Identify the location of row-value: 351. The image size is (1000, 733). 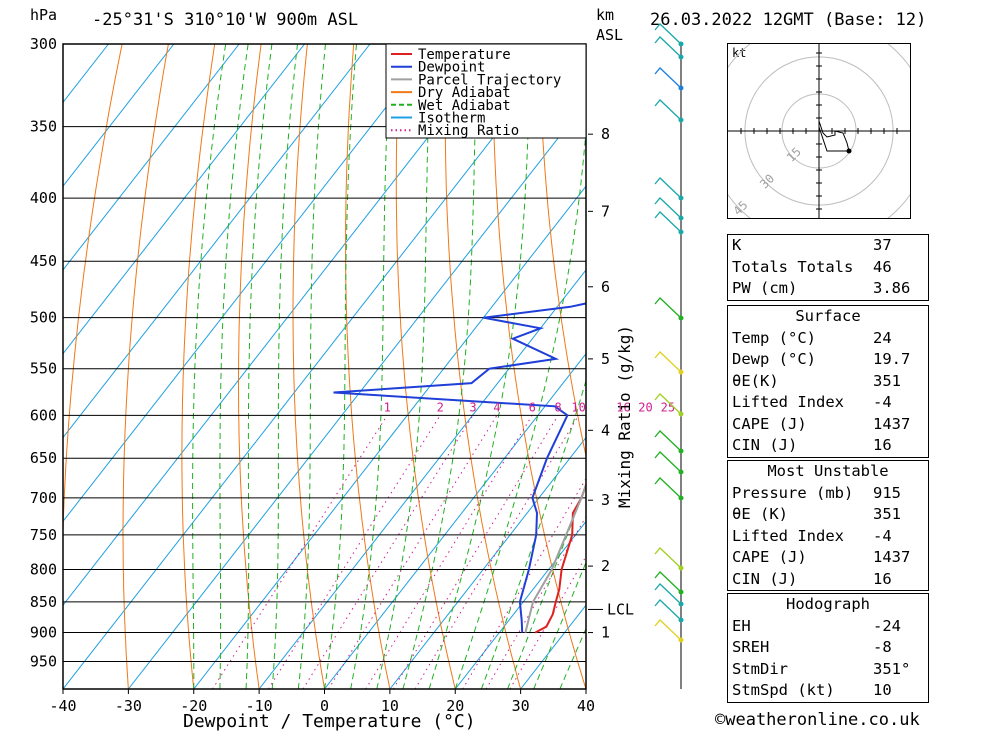
(887, 514).